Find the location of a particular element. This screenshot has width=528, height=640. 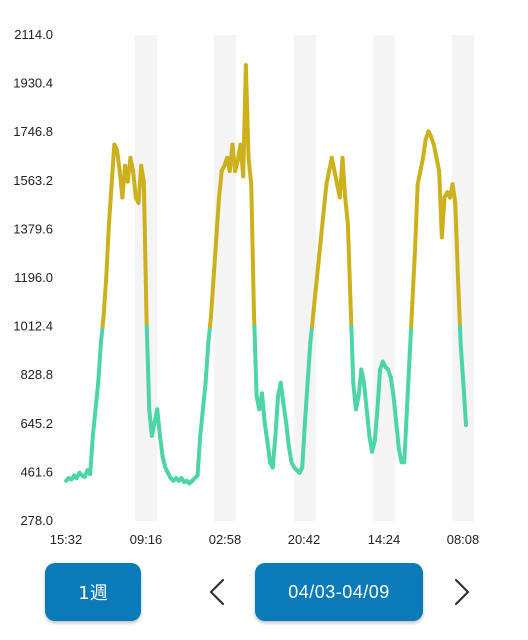

y-tick-label: 2114.0 is located at coordinates (33, 34).